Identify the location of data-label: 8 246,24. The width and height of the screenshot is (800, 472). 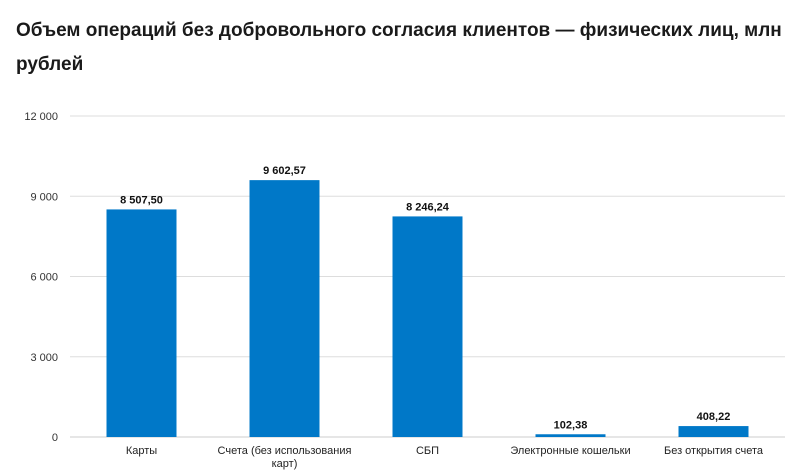
(428, 207).